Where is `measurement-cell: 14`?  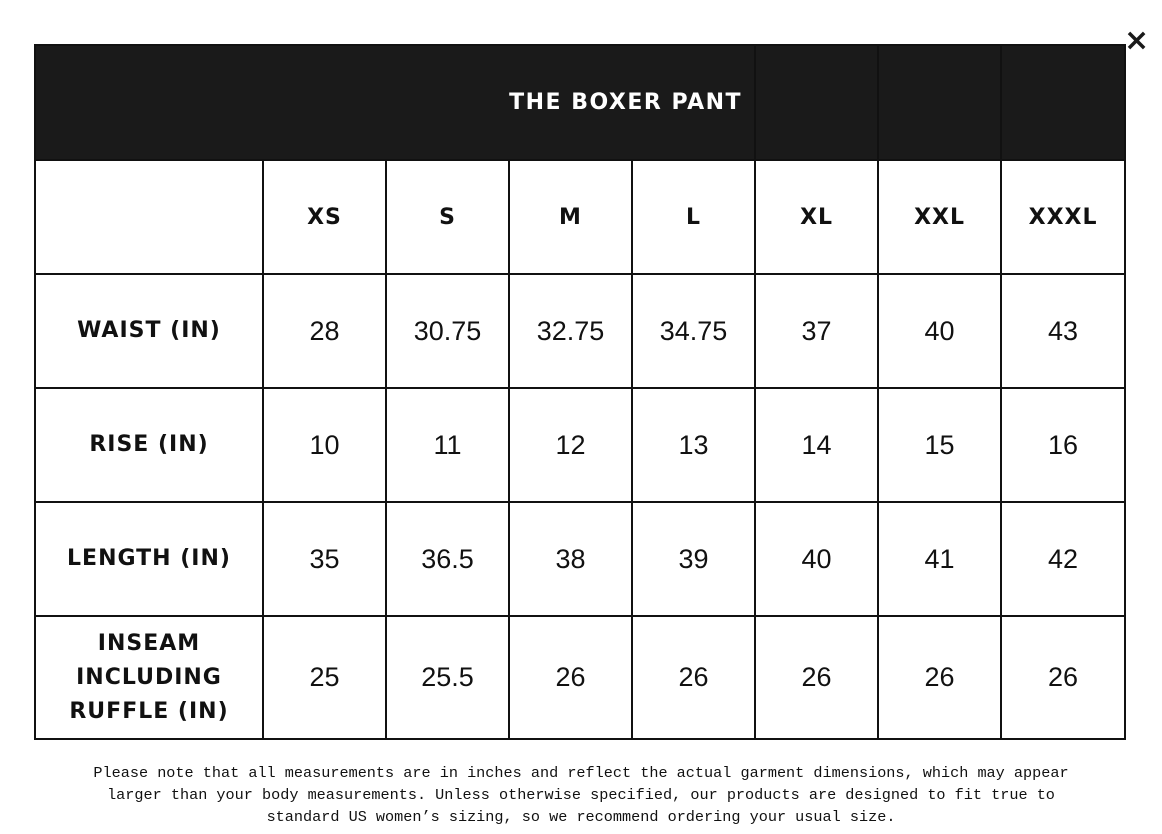
measurement-cell: 14 is located at coordinates (817, 445).